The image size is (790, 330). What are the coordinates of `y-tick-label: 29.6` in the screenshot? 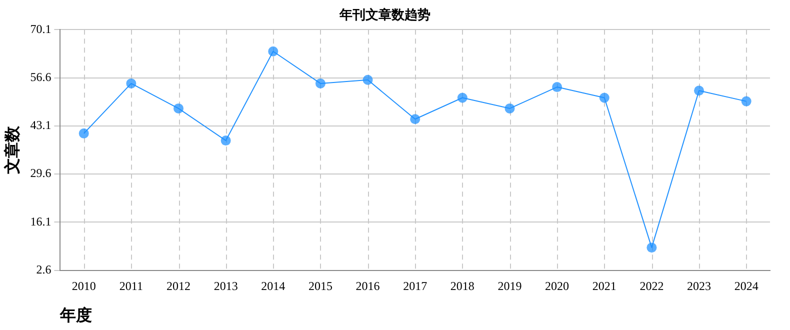 It's located at (41, 173).